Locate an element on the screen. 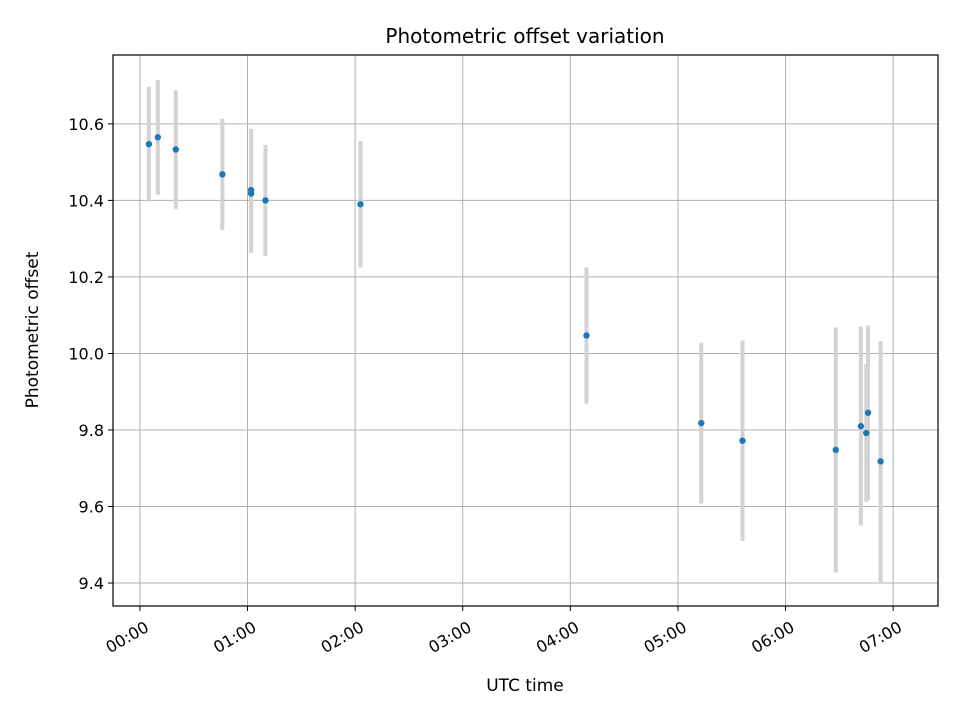 This screenshot has width=960, height=720. chart-title: Photometric offset variation is located at coordinates (524, 36).